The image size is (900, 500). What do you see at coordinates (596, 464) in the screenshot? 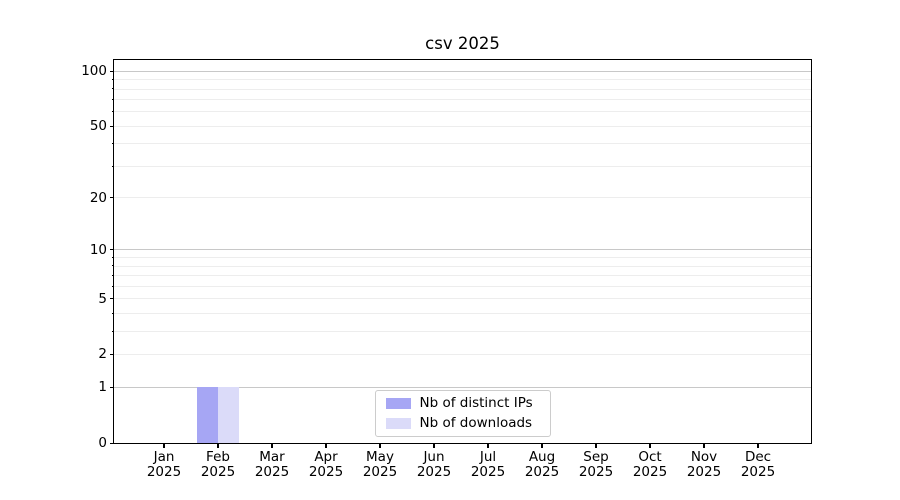
I see `x-tick-label: Sep 2025` at bounding box center [596, 464].